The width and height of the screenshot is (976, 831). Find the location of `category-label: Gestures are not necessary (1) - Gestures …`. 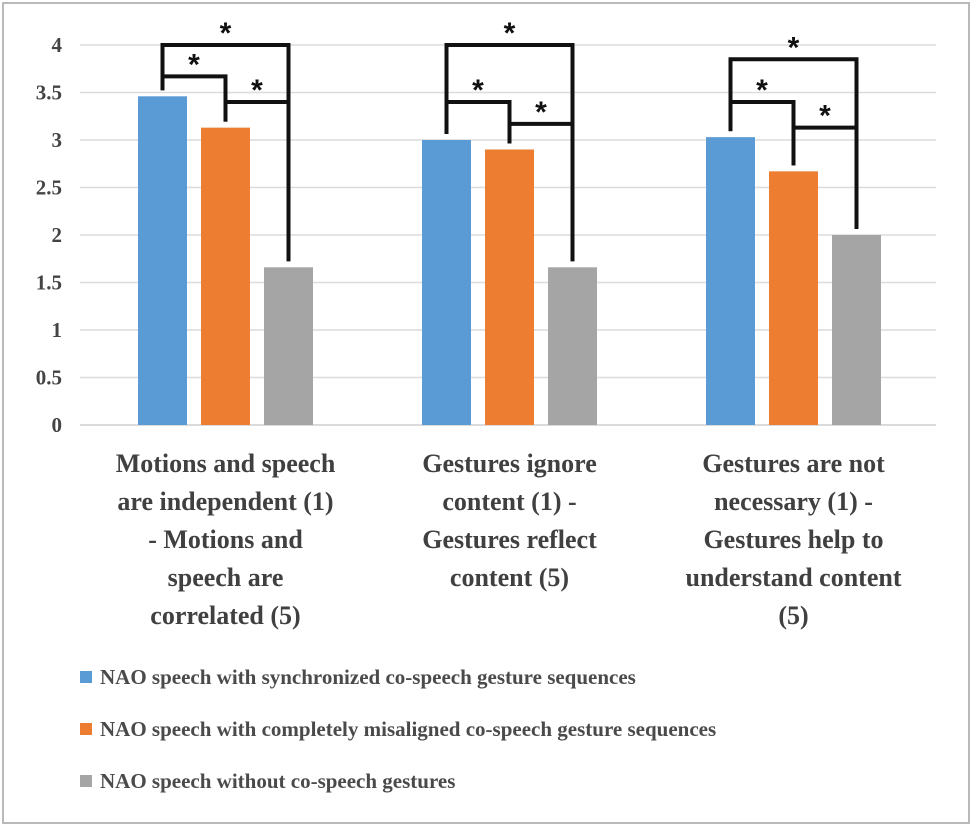

category-label: Gestures are not necessary (1) - Gestures … is located at coordinates (794, 539).